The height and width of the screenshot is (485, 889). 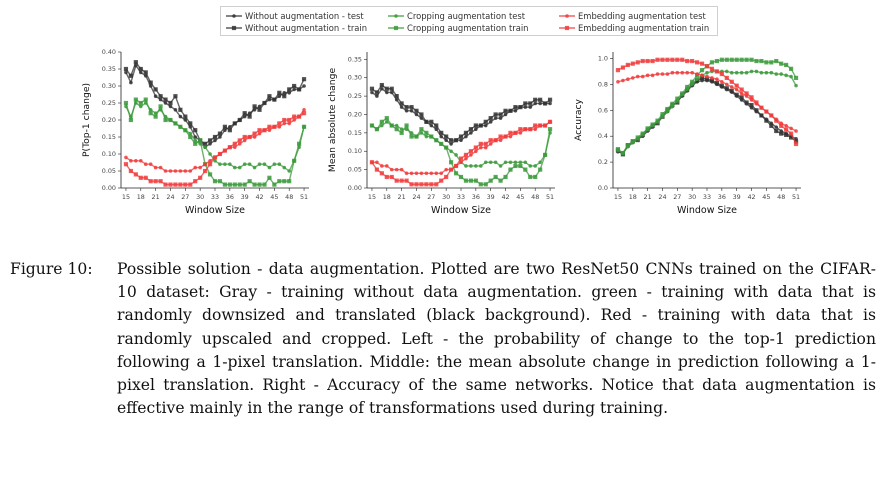 I want to click on x-axis-label: Window Size, so click(x=461, y=210).